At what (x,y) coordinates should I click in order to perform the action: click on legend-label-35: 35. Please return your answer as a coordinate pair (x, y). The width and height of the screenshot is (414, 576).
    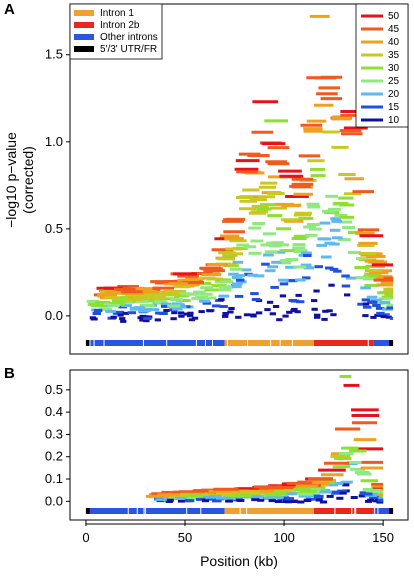
    Looking at the image, I should click on (394, 55).